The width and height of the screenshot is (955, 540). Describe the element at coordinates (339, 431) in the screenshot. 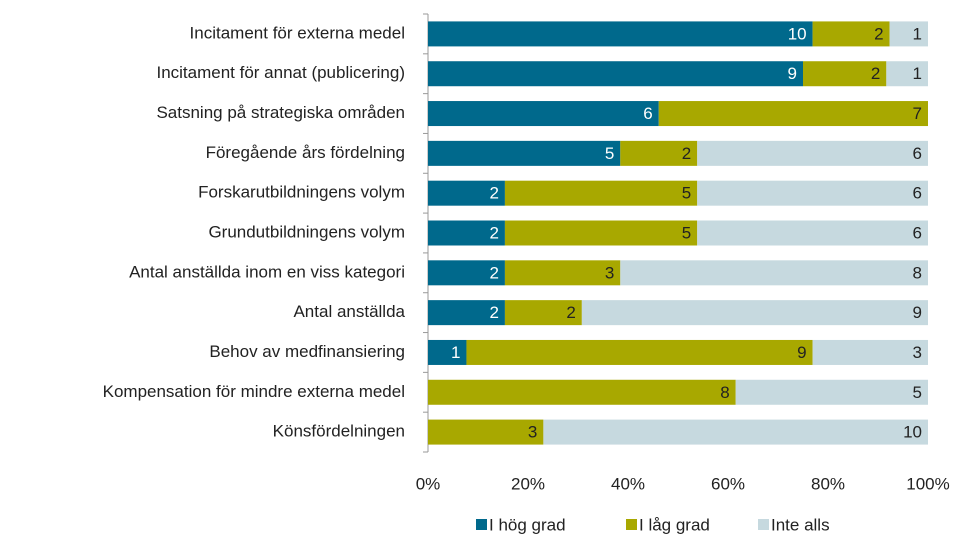

I see `category-label: Könsfördelningen` at that location.